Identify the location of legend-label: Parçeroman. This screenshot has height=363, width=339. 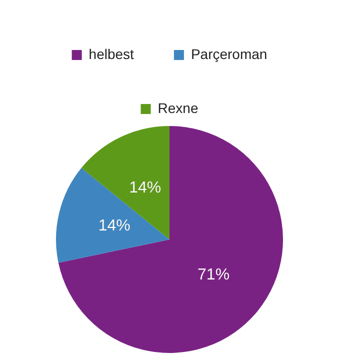
(229, 54).